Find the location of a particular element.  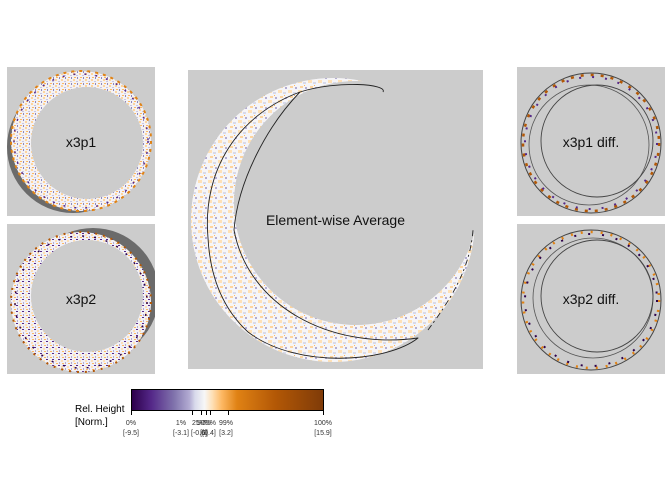

legend-title: Rel. Height [Norm.] is located at coordinates (99, 416).